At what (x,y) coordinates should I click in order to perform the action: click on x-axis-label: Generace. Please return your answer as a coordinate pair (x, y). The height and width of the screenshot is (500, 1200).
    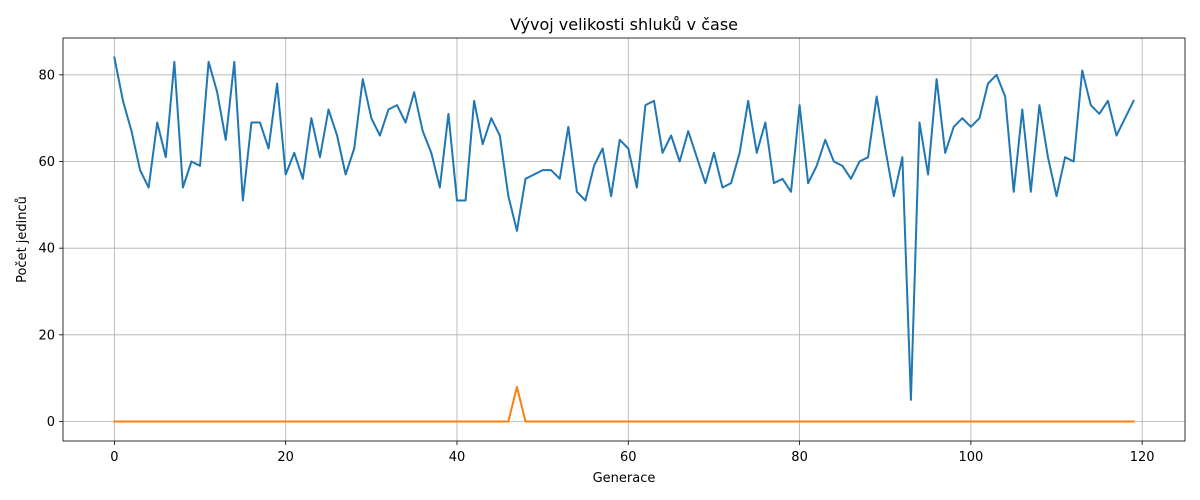
    Looking at the image, I should click on (624, 478).